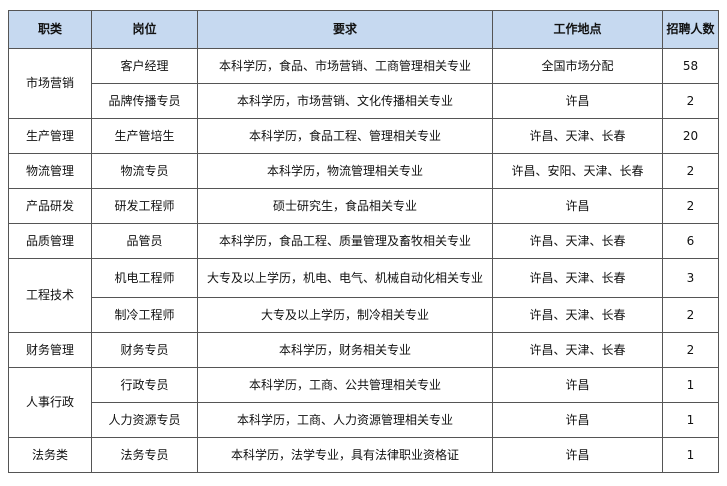  What do you see at coordinates (50, 171) in the screenshot?
I see `category-cell: 物流管理` at bounding box center [50, 171].